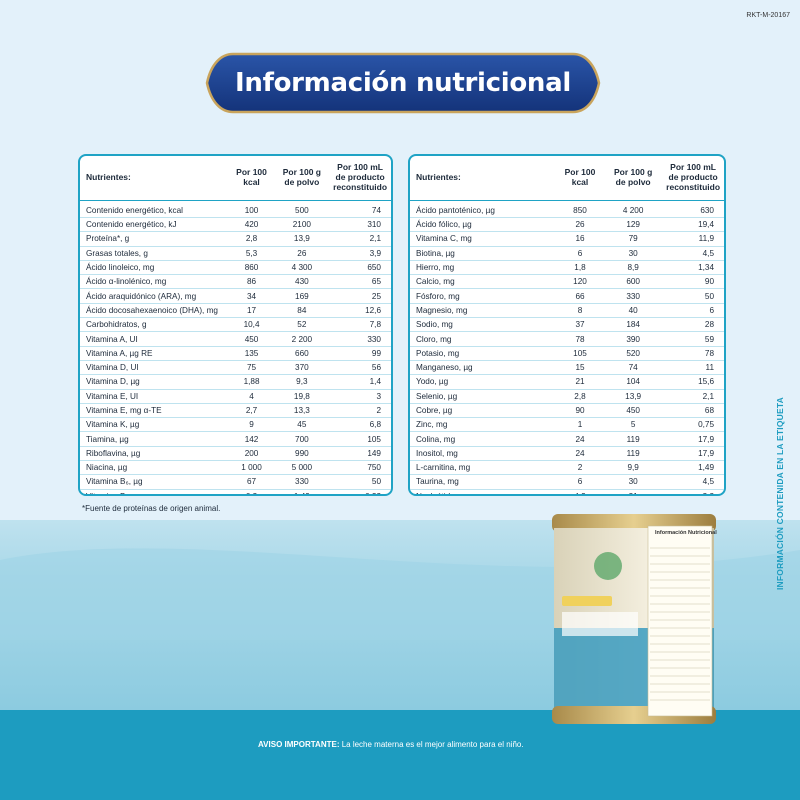 This screenshot has width=800, height=800. Describe the element at coordinates (693, 439) in the screenshot. I see `nutrient-value: 17,9` at that location.